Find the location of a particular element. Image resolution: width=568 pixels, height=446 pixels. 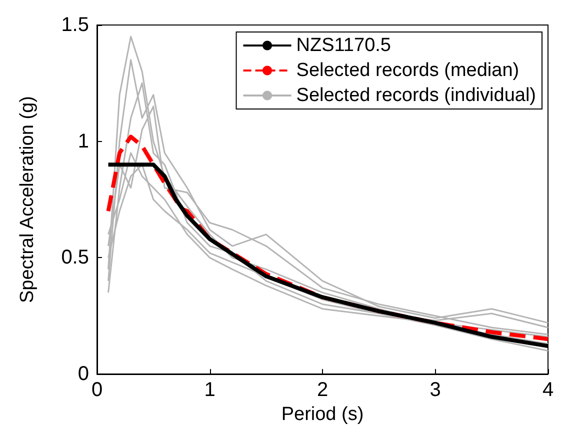

x-tick-label: 3 is located at coordinates (435, 390).